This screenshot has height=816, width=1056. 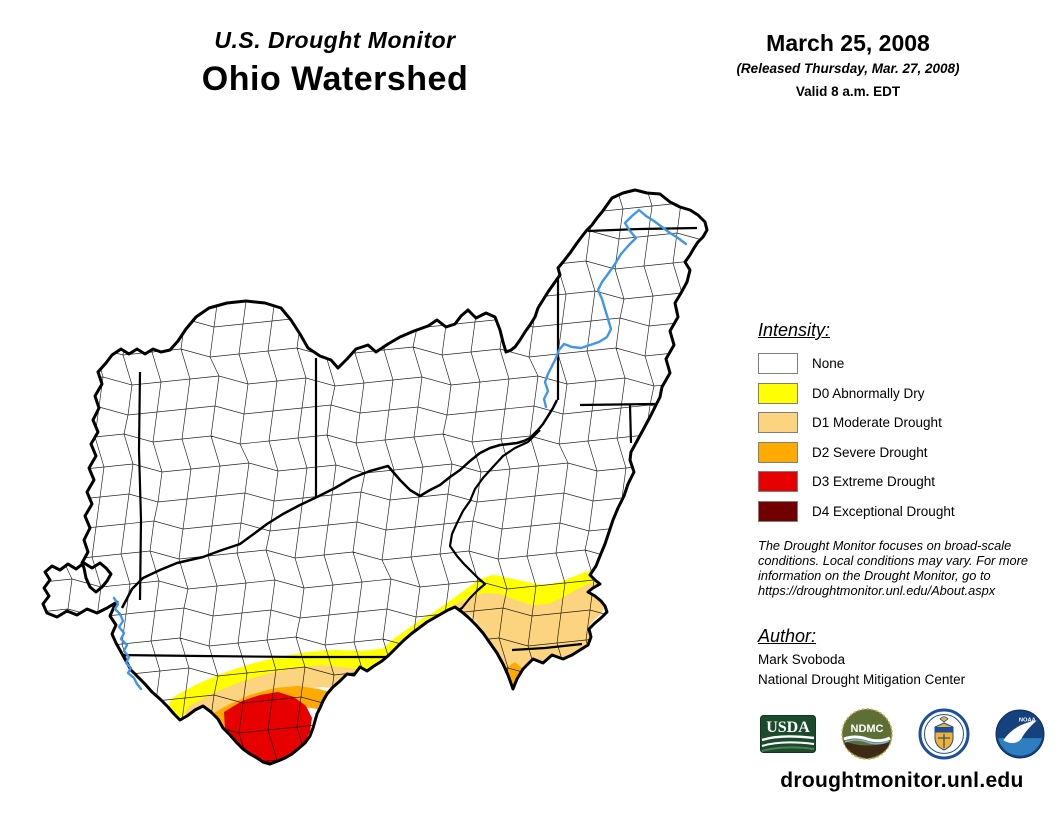 What do you see at coordinates (870, 452) in the screenshot?
I see `legend-label: D2 Severe Drought` at bounding box center [870, 452].